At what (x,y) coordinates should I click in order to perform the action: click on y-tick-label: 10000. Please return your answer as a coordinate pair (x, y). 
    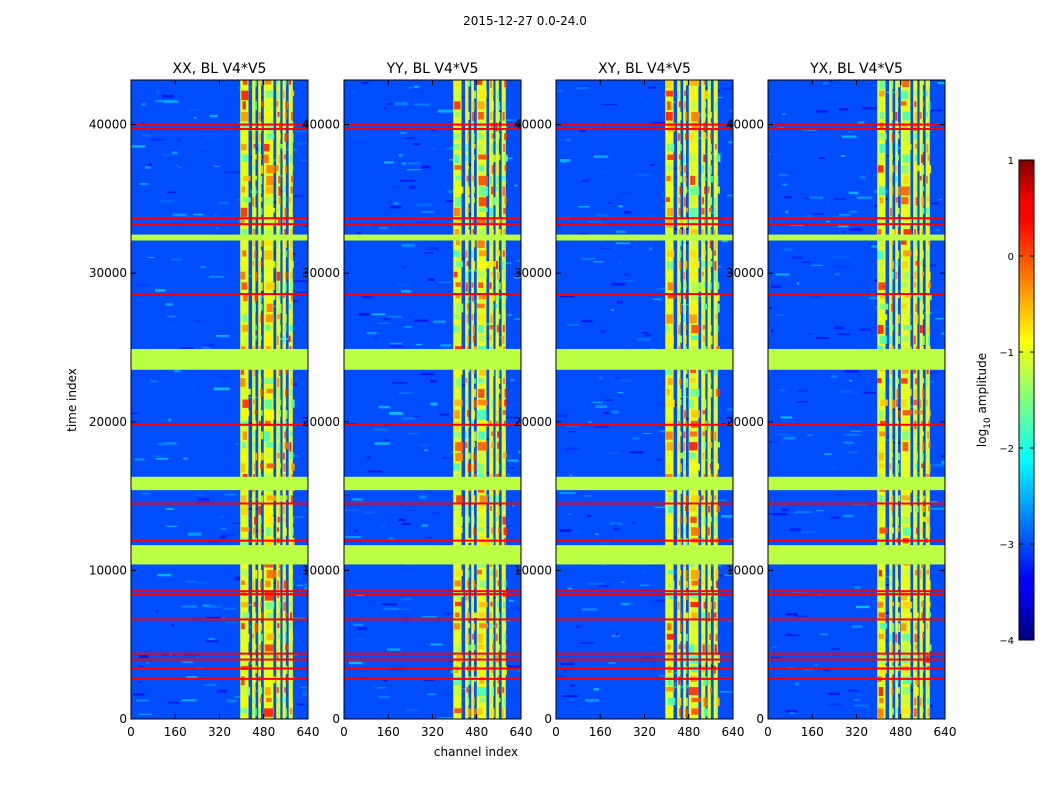
    Looking at the image, I should click on (745, 570).